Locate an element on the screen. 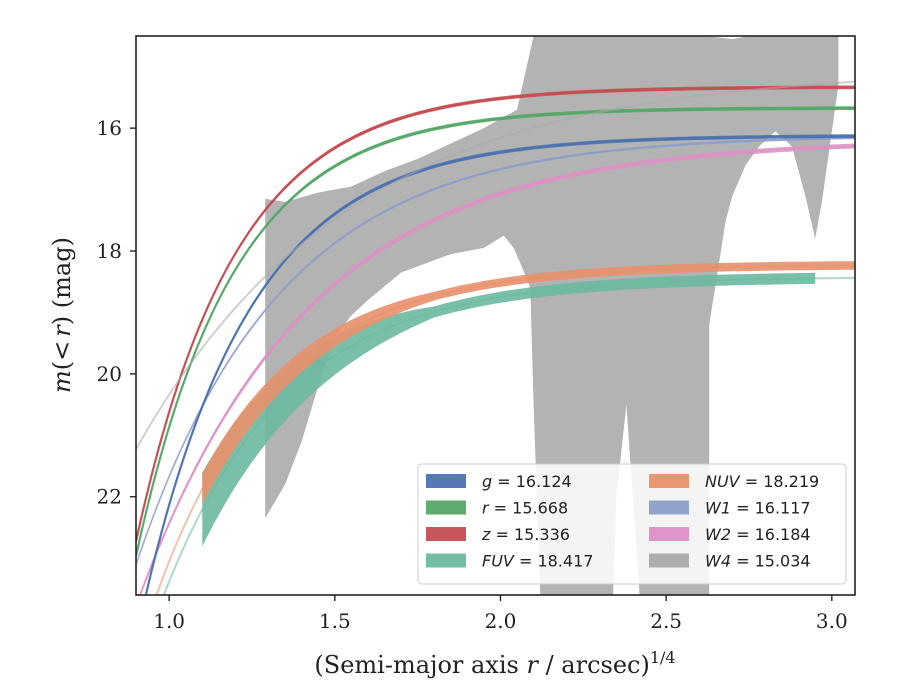  legend-label-fuv: FUV = 18.417 is located at coordinates (537, 561).